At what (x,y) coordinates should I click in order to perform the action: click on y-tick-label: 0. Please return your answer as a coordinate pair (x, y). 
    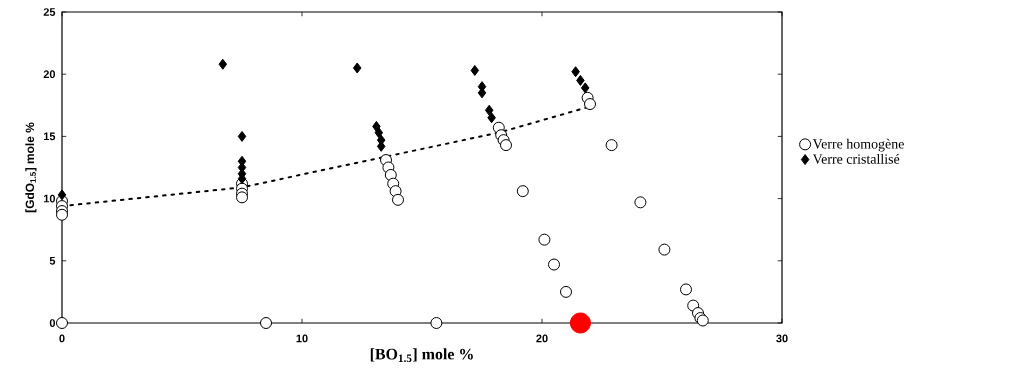
    Looking at the image, I should click on (52, 323).